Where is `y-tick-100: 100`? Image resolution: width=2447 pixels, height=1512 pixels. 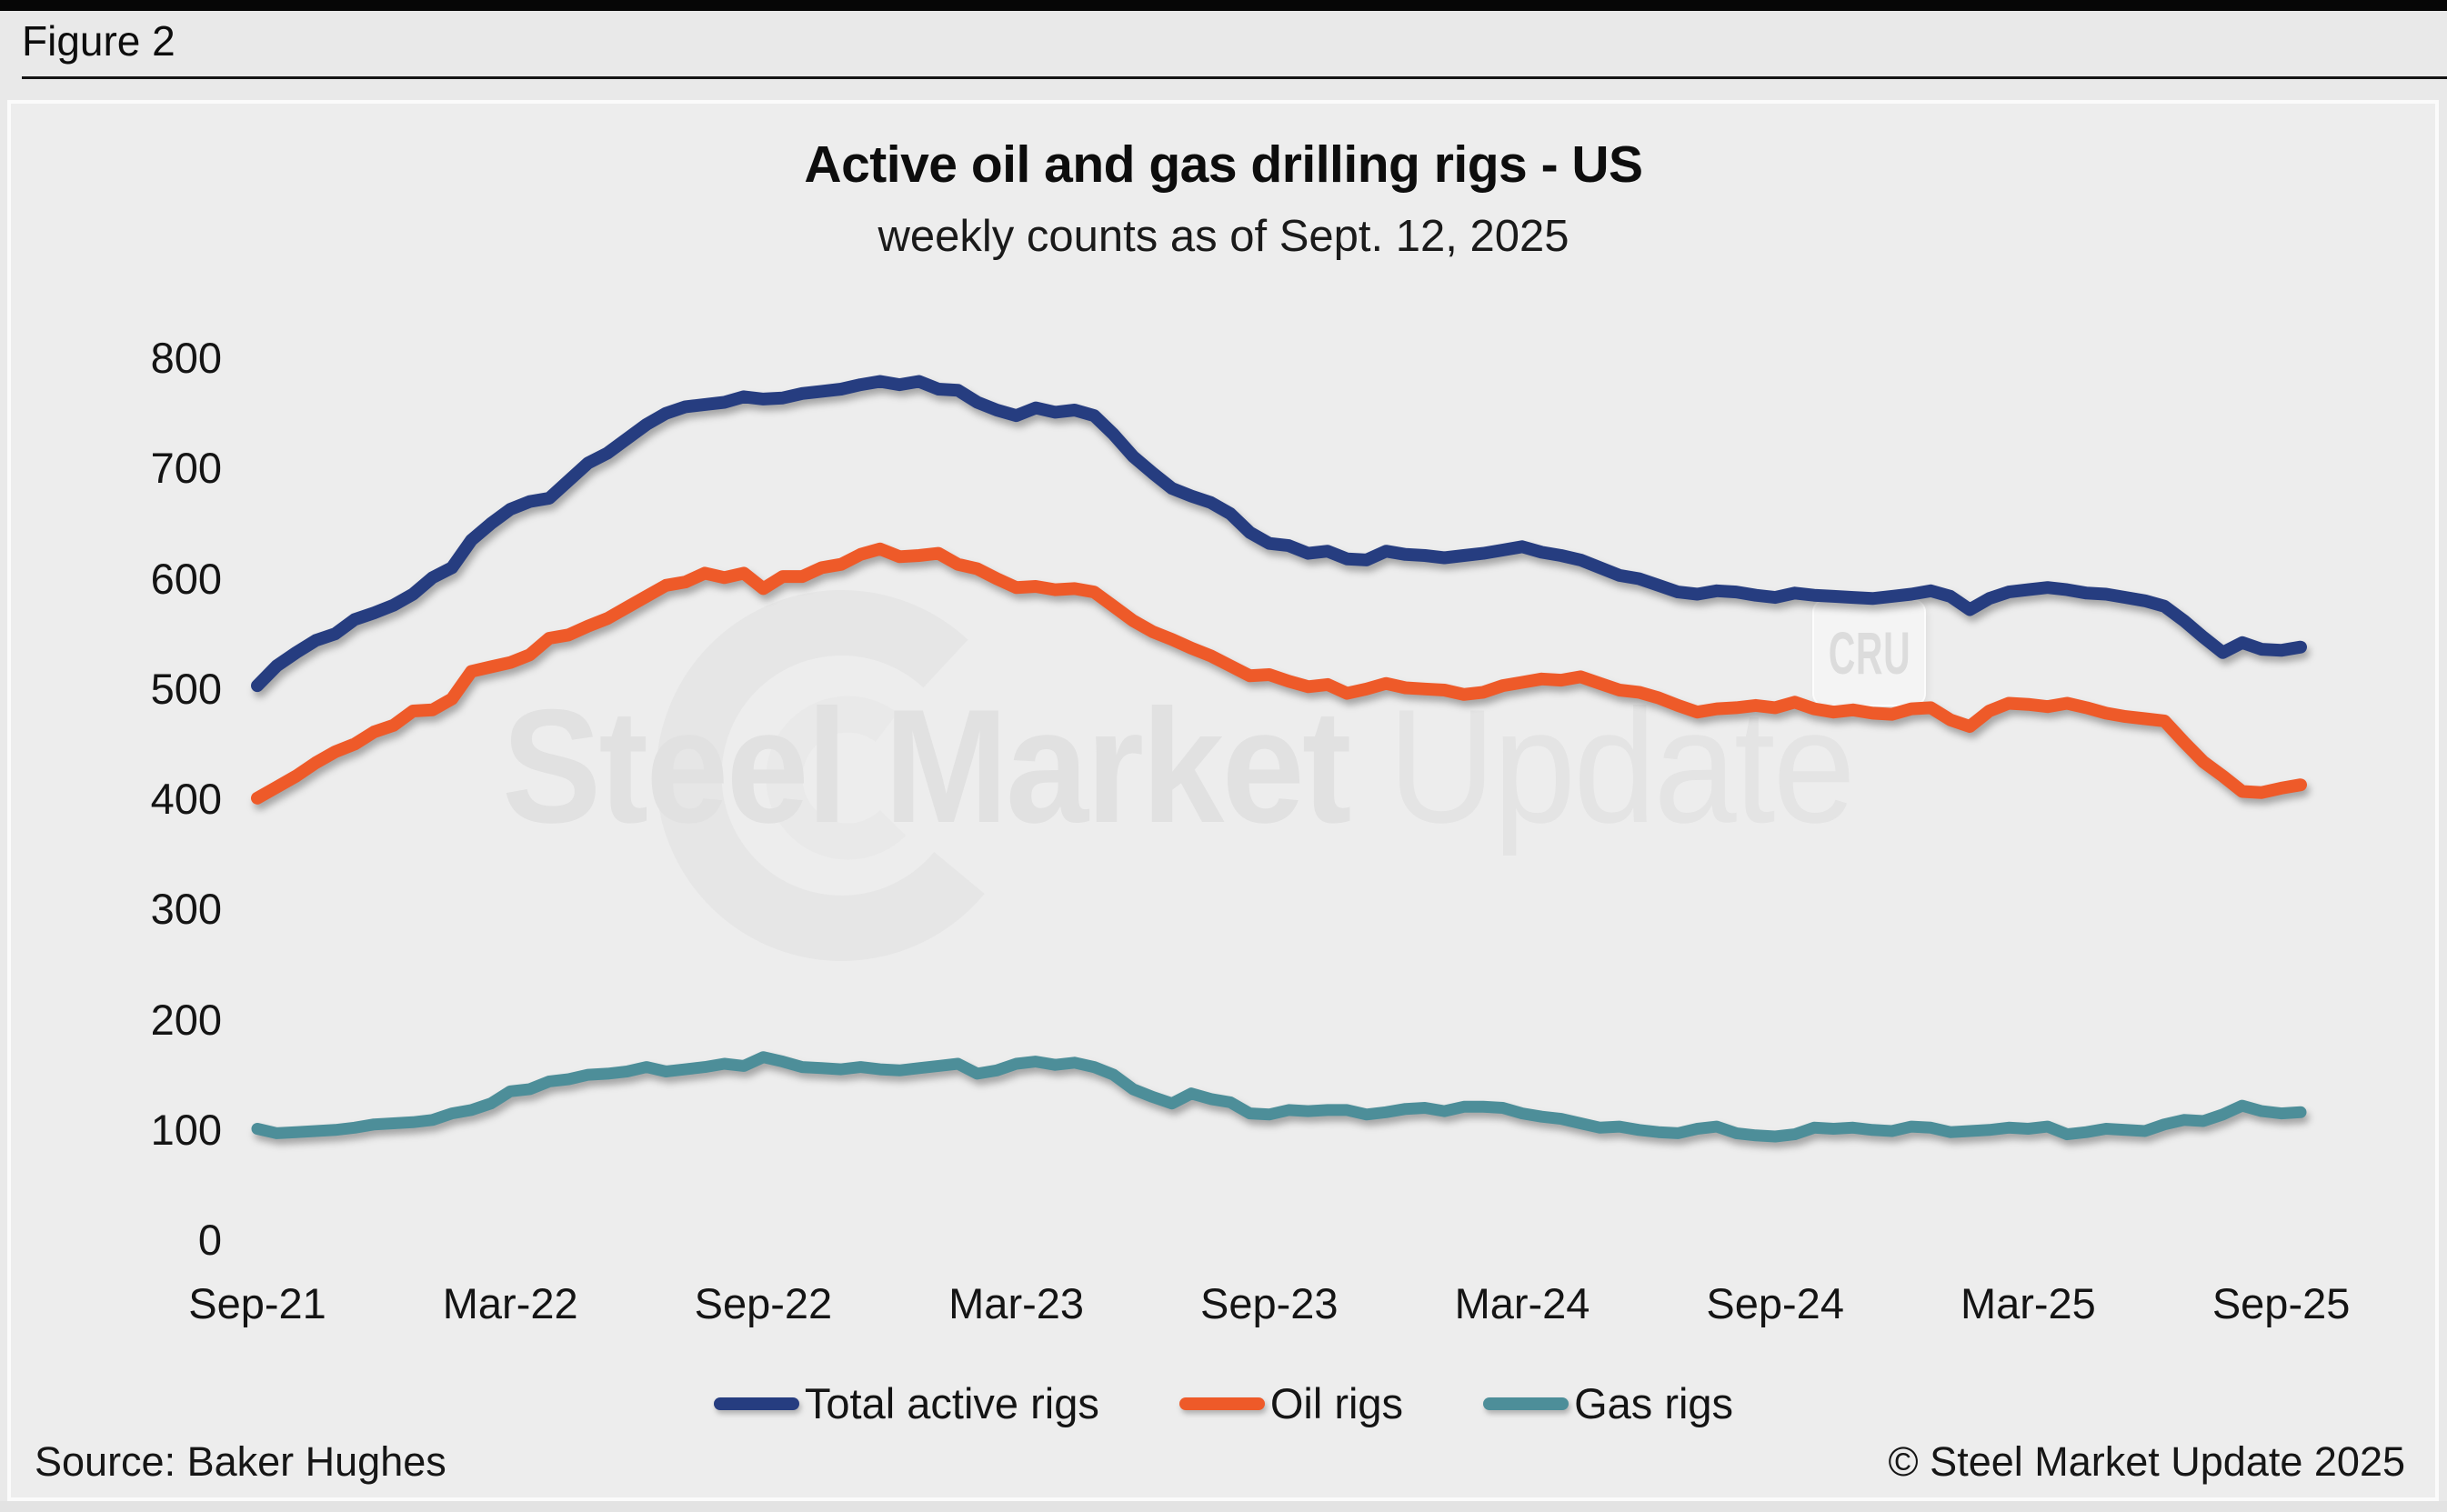
y-tick-100: 100 is located at coordinates (186, 1129).